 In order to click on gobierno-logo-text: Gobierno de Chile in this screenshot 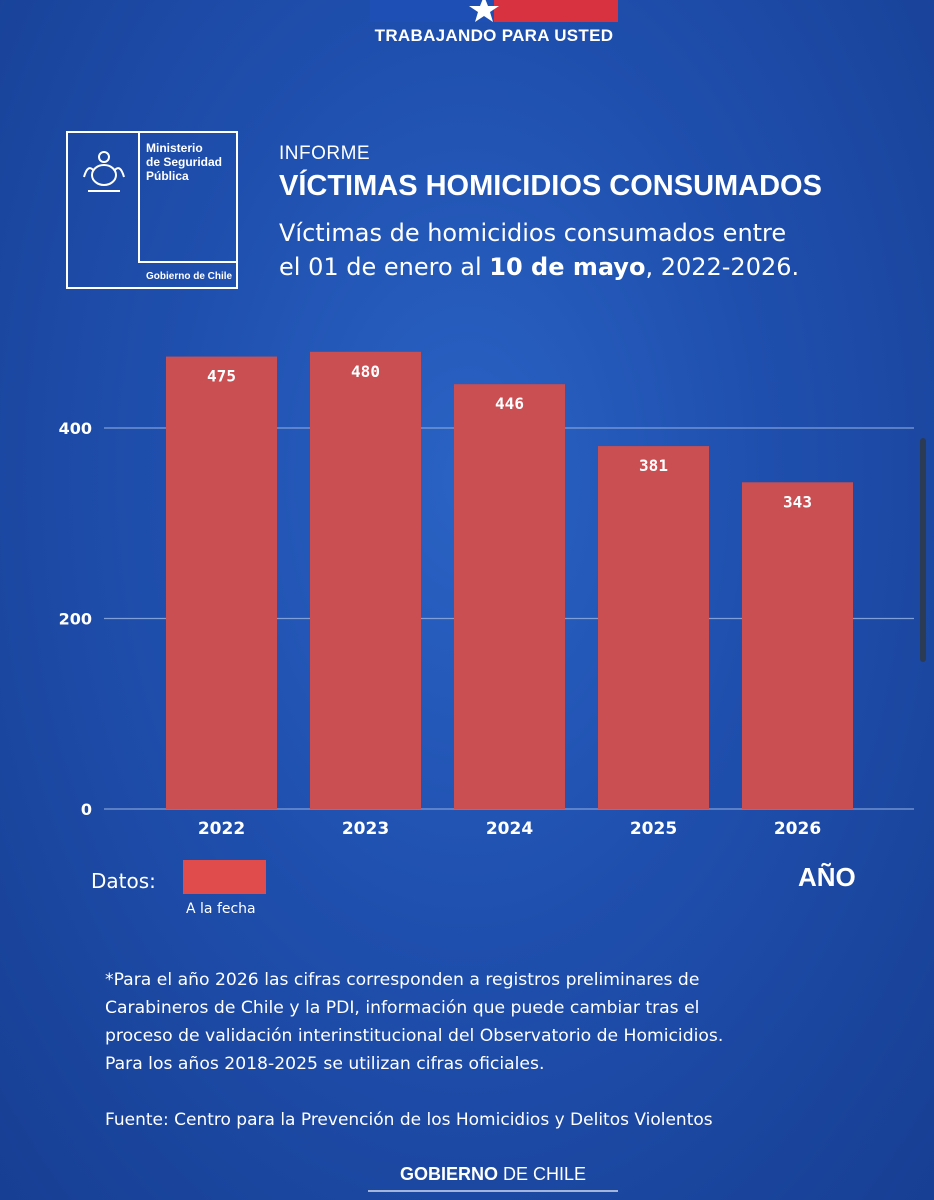, I will do `click(189, 276)`.